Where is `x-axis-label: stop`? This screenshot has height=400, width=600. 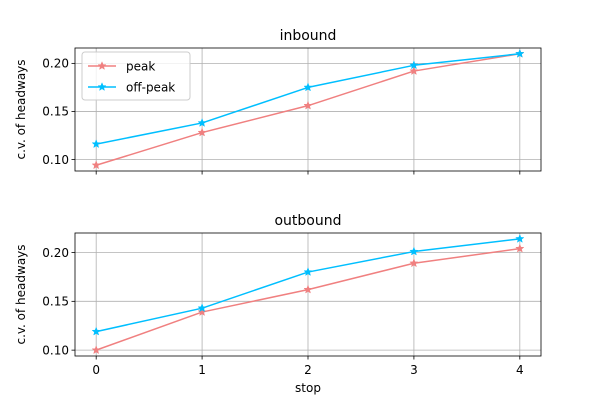 x-axis-label: stop is located at coordinates (308, 388).